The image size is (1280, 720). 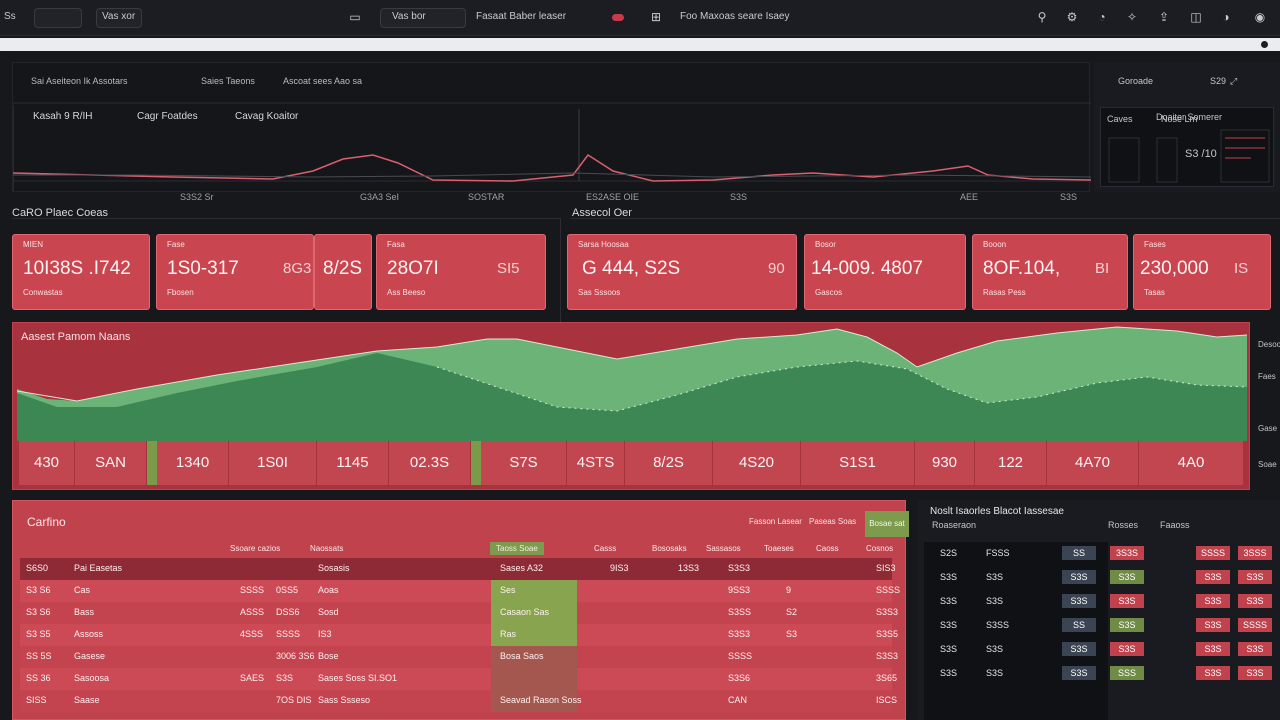 I want to click on kpi-footer: Rasas Pess, so click(x=1004, y=292).